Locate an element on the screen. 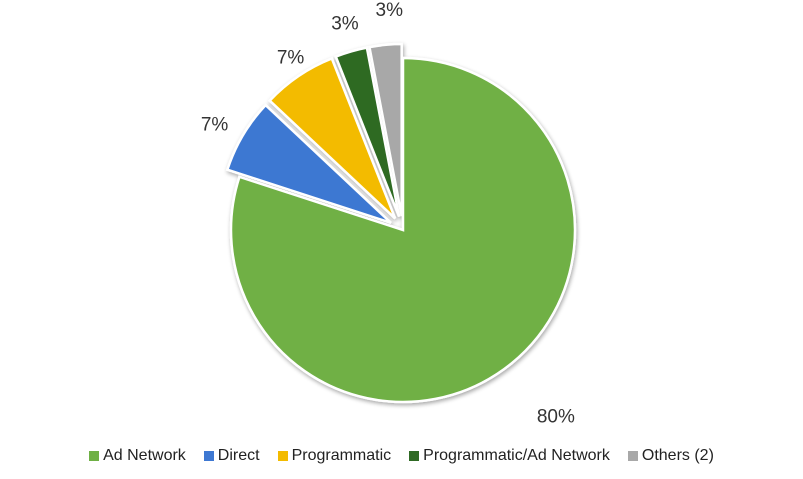 The height and width of the screenshot is (479, 803). legend-item-others-2-: Others (2) is located at coordinates (670, 456).